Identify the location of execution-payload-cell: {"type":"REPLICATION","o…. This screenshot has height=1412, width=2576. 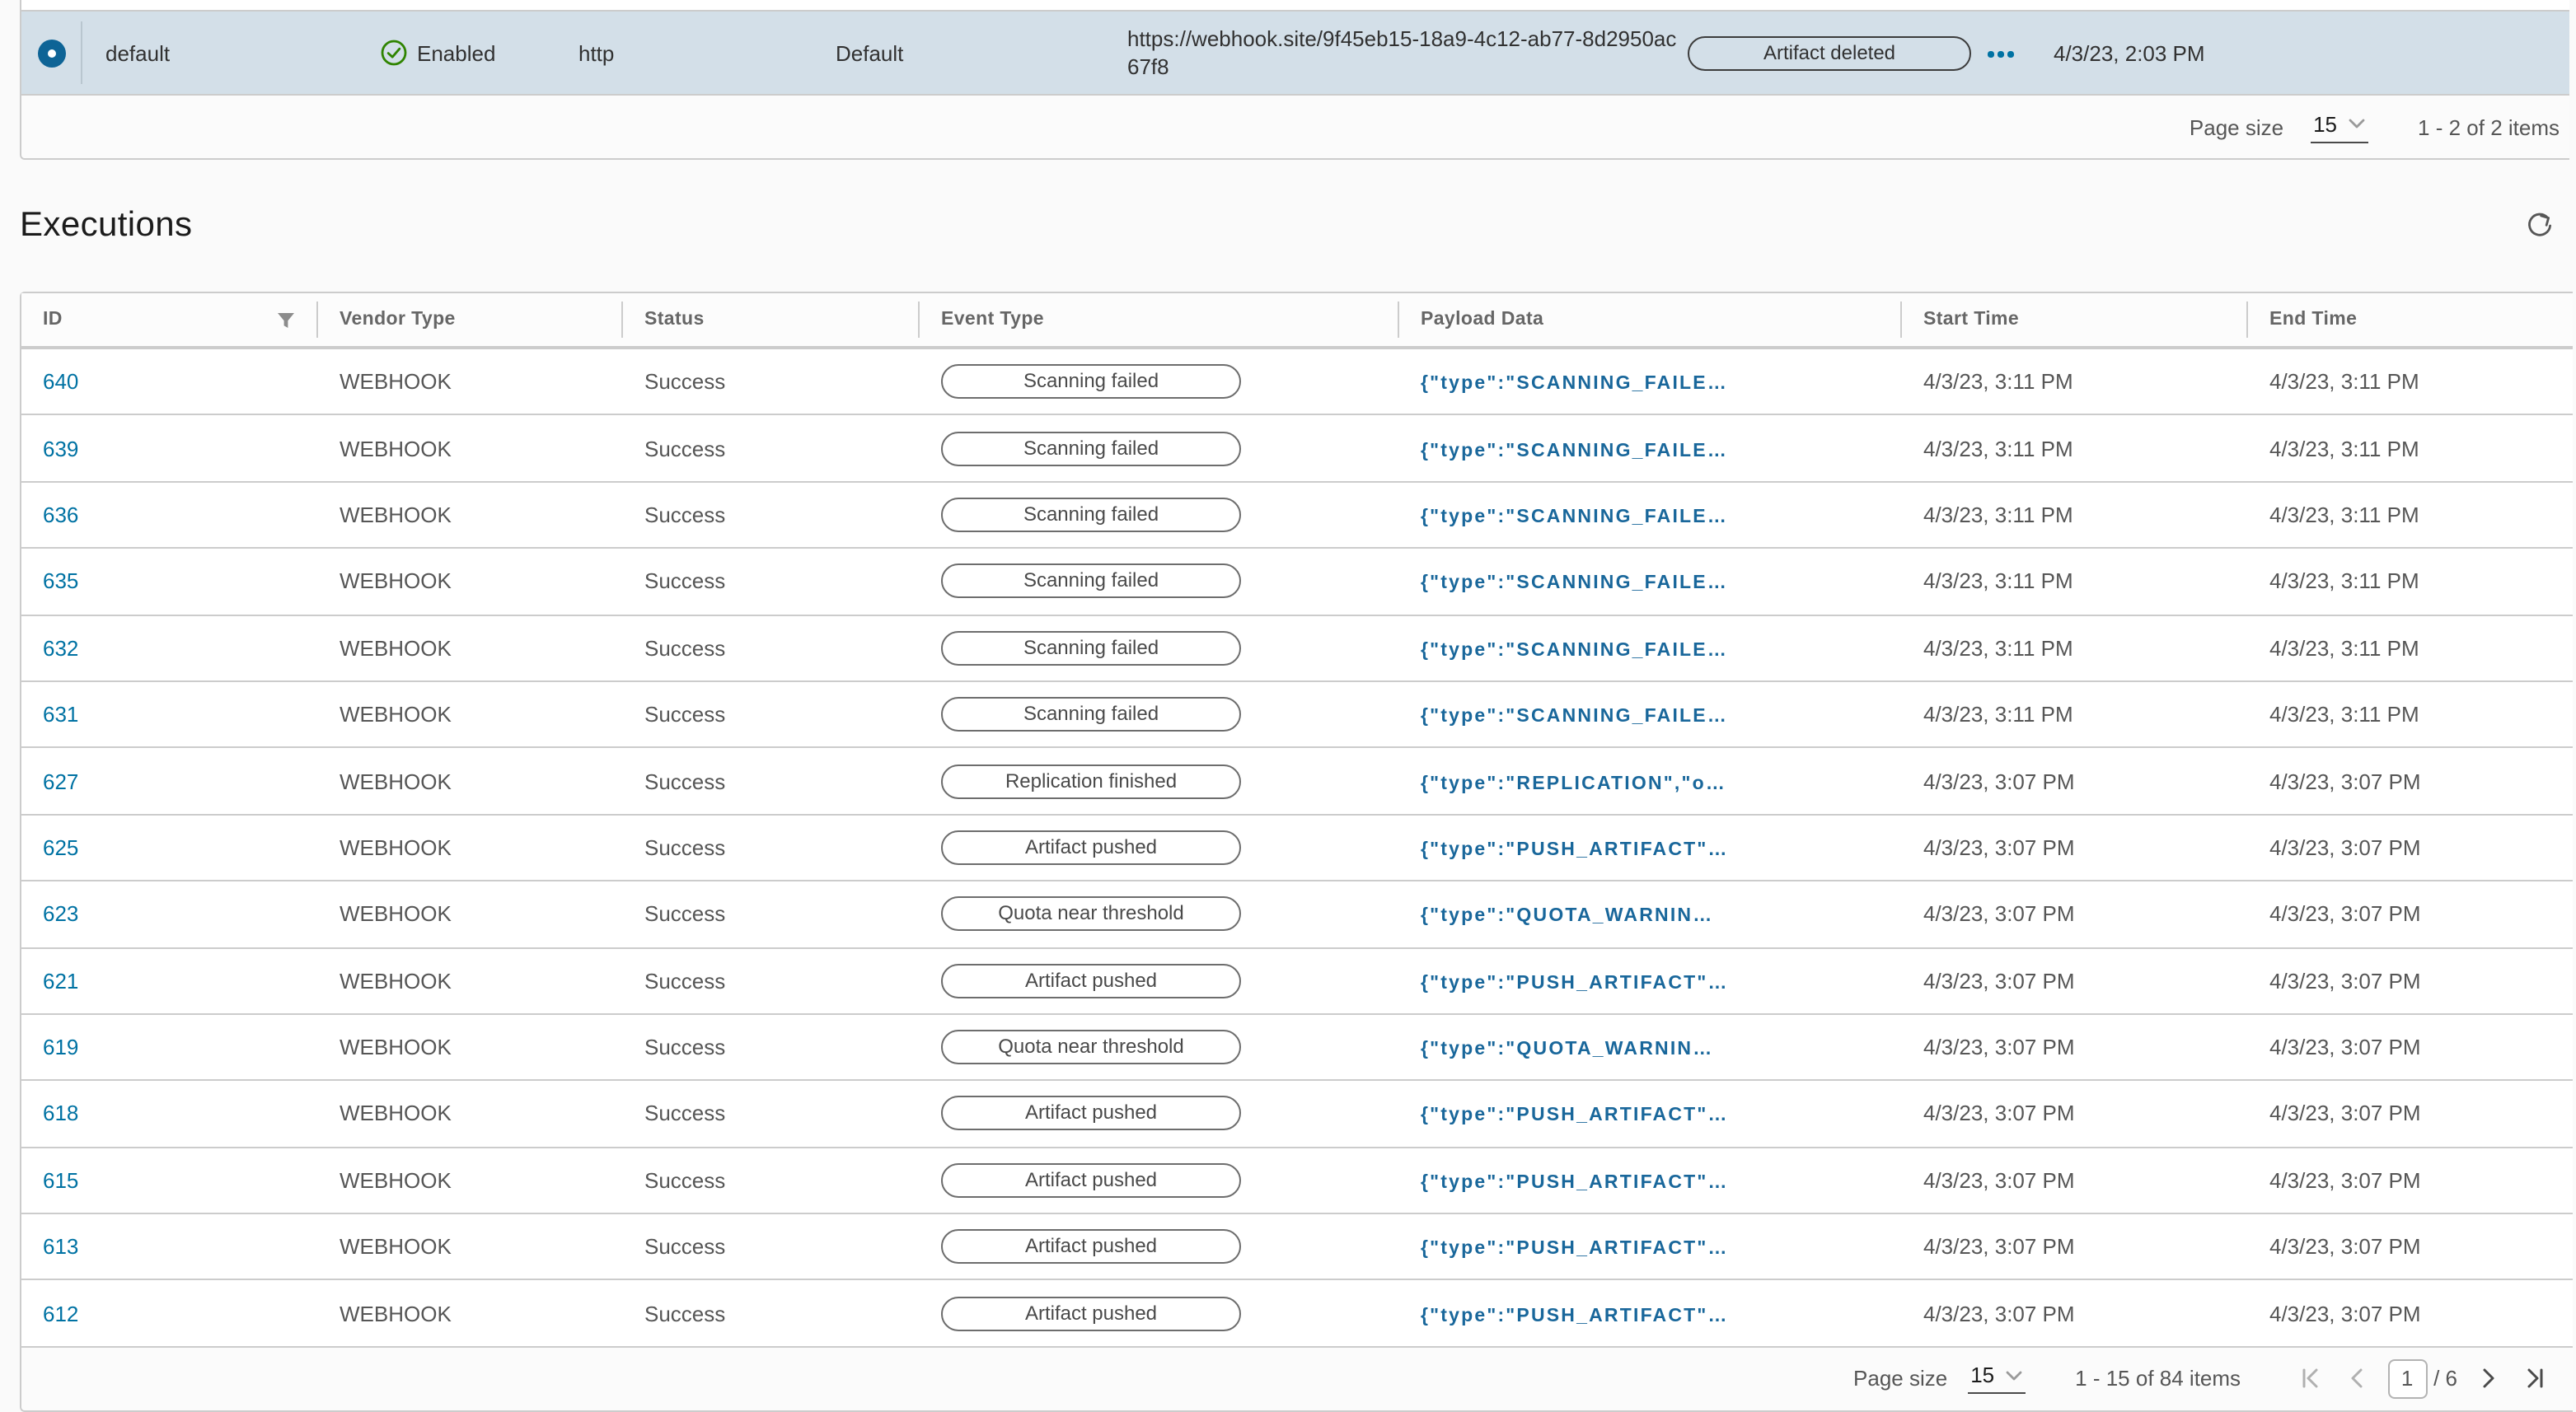
(1650, 781).